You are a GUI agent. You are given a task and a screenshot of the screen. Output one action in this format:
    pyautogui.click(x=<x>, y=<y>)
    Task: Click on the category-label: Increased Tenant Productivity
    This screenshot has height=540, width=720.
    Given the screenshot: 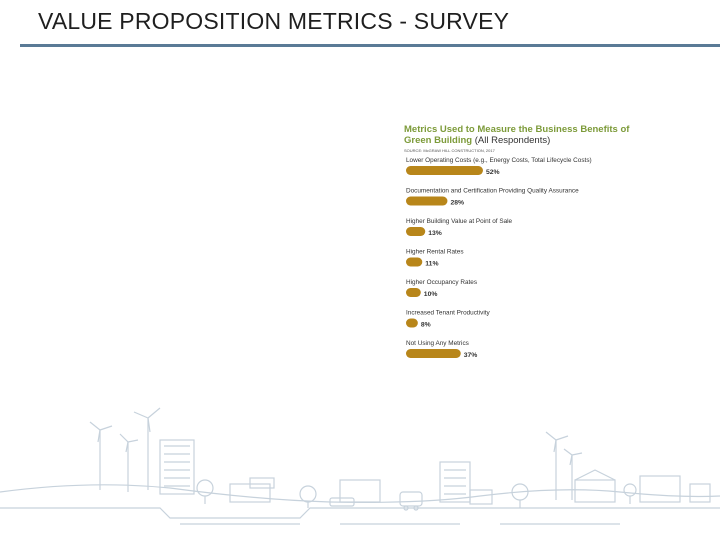 What is the action you would take?
    pyautogui.click(x=448, y=313)
    